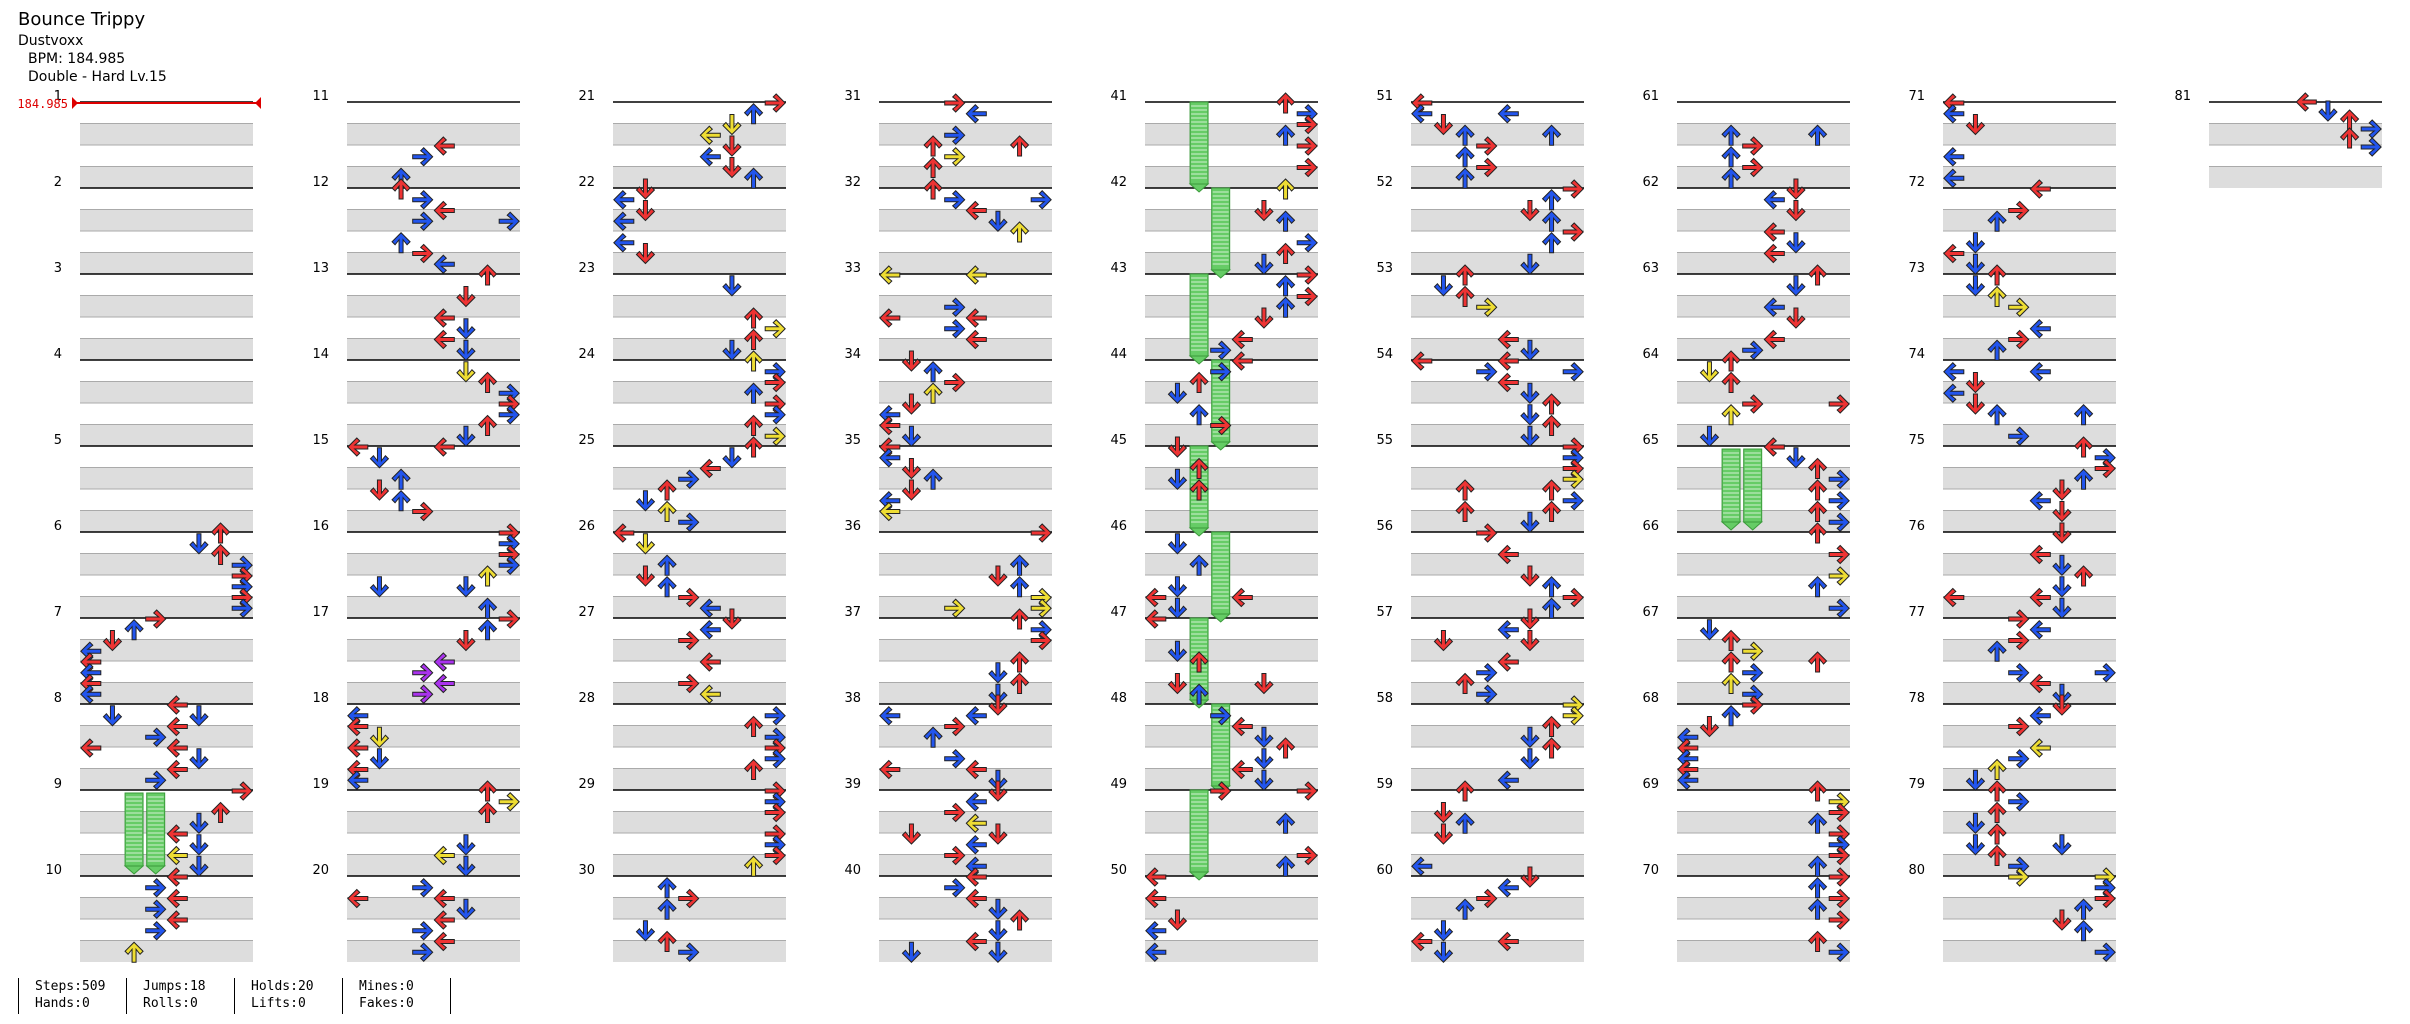 Image resolution: width=2410 pixels, height=1024 pixels. Describe the element at coordinates (586, 182) in the screenshot. I see `measure-number: 22` at that location.